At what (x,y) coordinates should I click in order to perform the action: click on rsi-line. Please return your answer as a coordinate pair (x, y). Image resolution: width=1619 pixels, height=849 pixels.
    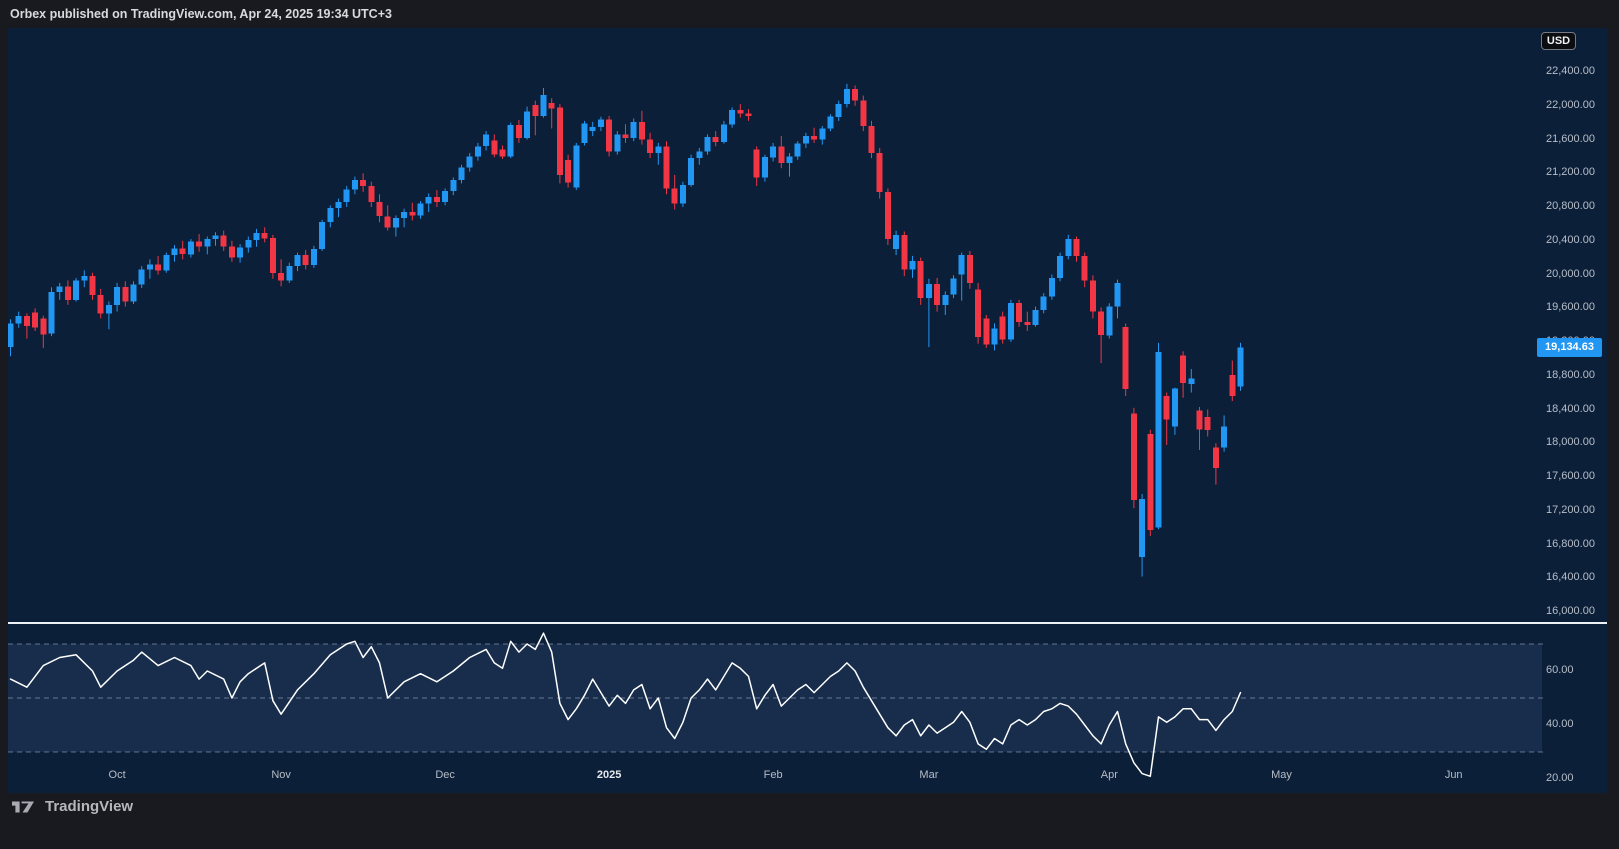
    Looking at the image, I should click on (625, 705).